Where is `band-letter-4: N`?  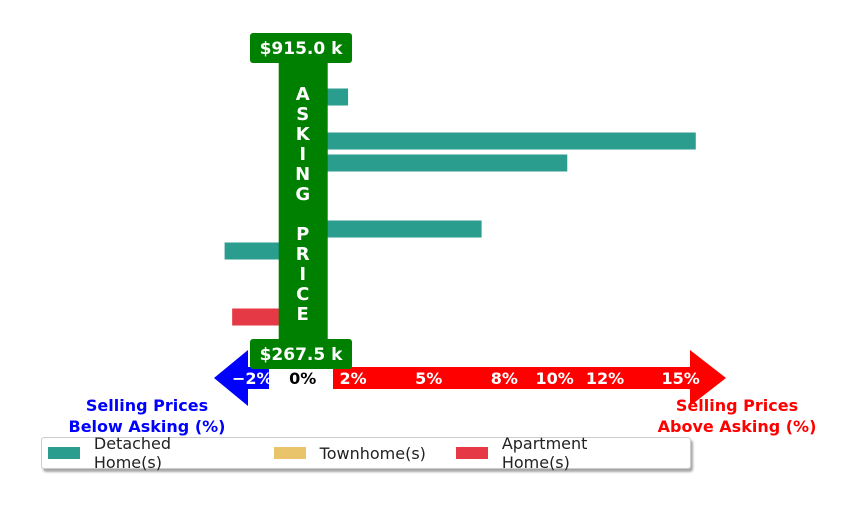
band-letter-4: N is located at coordinates (302, 174).